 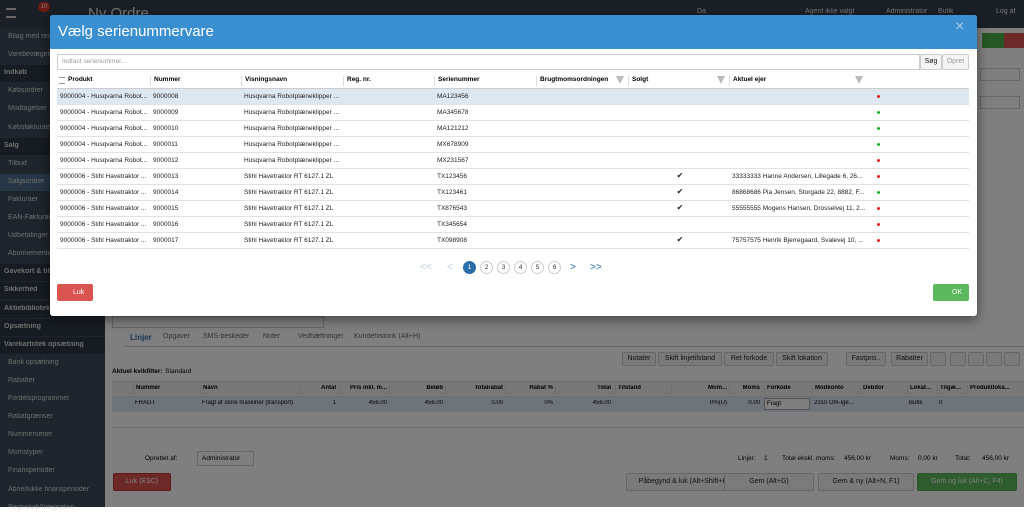 What do you see at coordinates (951, 292) in the screenshot?
I see `ok-button: OK` at bounding box center [951, 292].